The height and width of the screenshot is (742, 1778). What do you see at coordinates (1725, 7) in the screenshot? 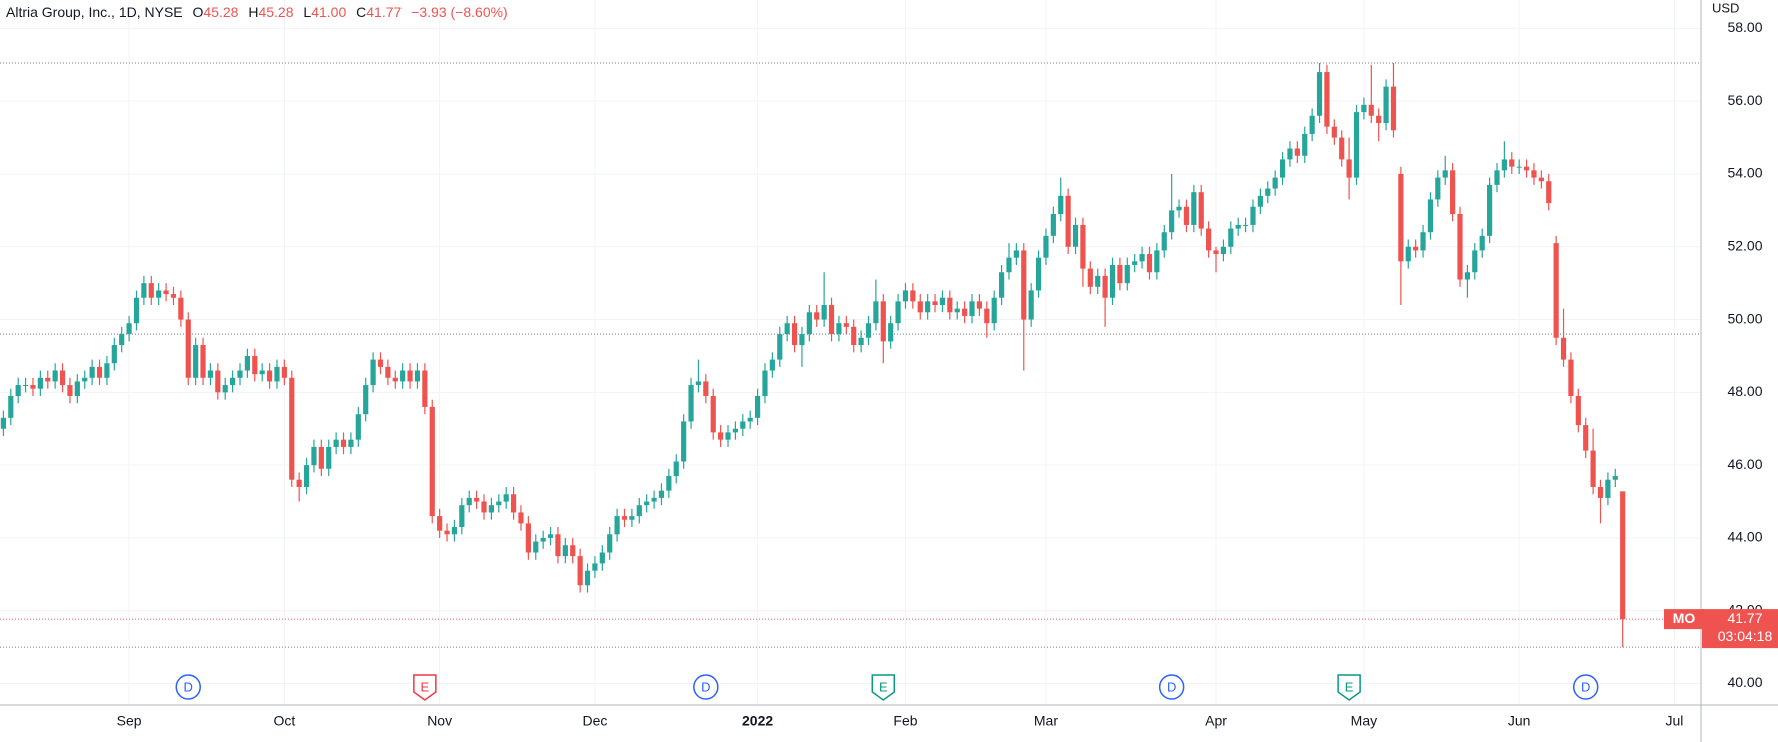
I see `currency-label: USD` at bounding box center [1725, 7].